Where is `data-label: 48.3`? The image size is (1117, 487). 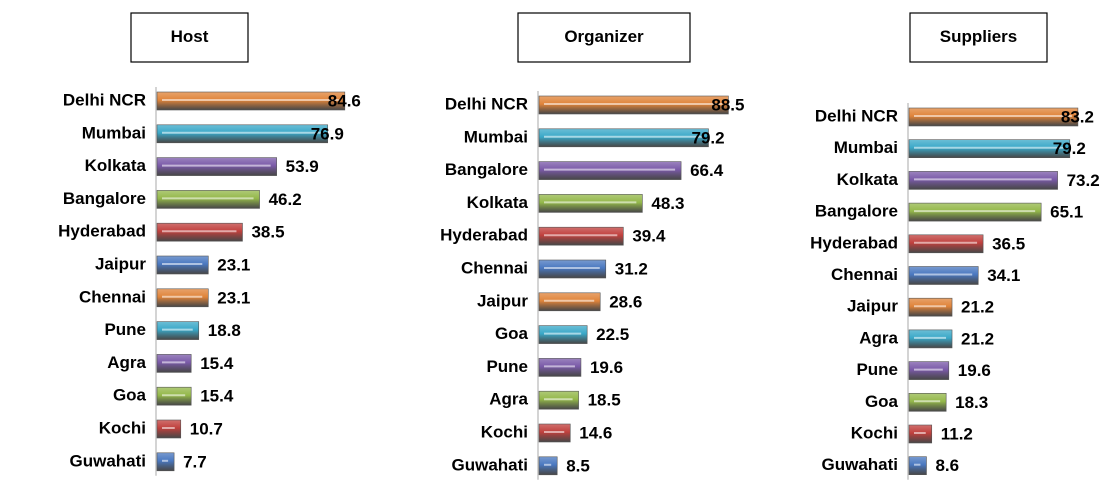 data-label: 48.3 is located at coordinates (667, 203).